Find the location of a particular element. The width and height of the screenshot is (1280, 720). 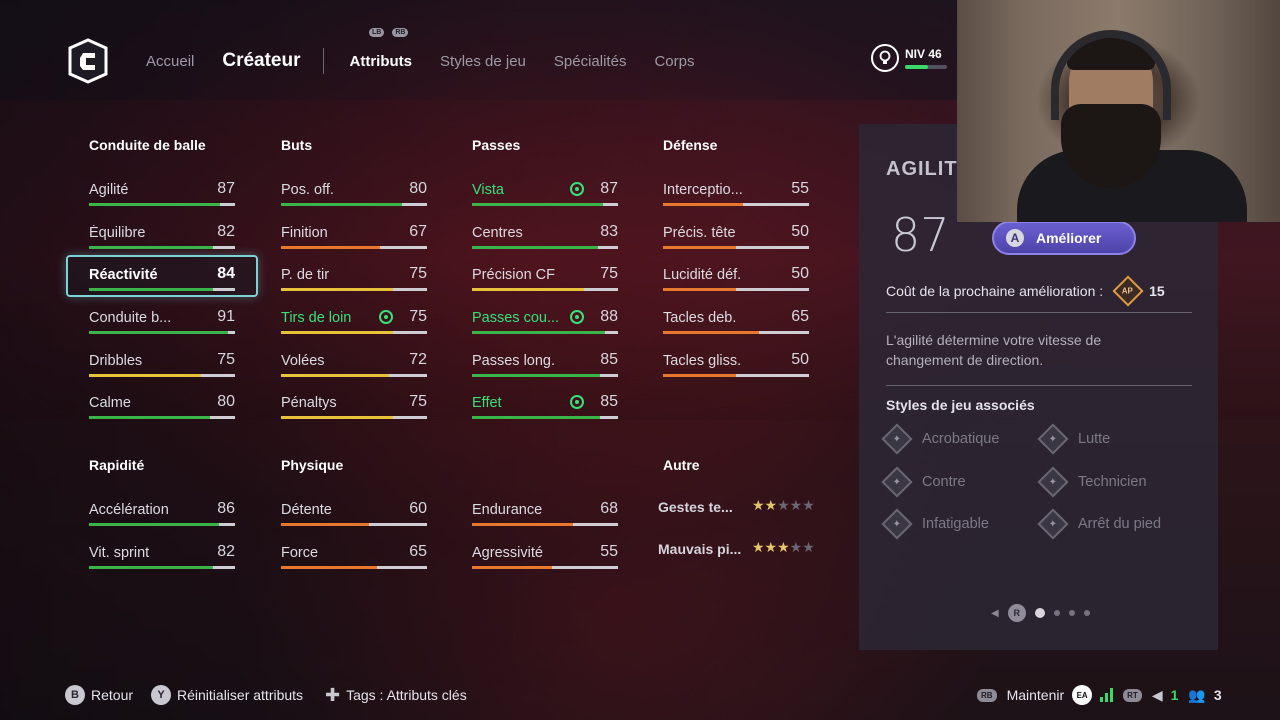

rapid-icon: ✦ is located at coordinates (897, 482).